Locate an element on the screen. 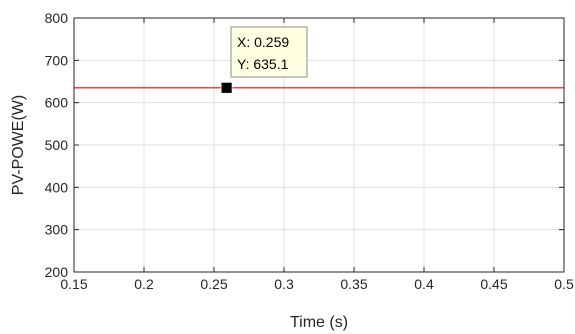 Image resolution: width=575 pixels, height=334 pixels. data-tip: X: 0.259 Y: 635.1 is located at coordinates (264, 60).